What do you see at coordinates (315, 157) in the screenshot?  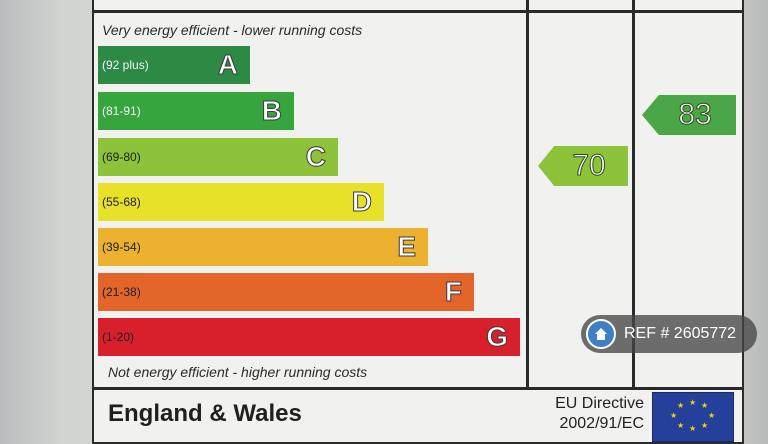 I see `band-c-letter: C` at bounding box center [315, 157].